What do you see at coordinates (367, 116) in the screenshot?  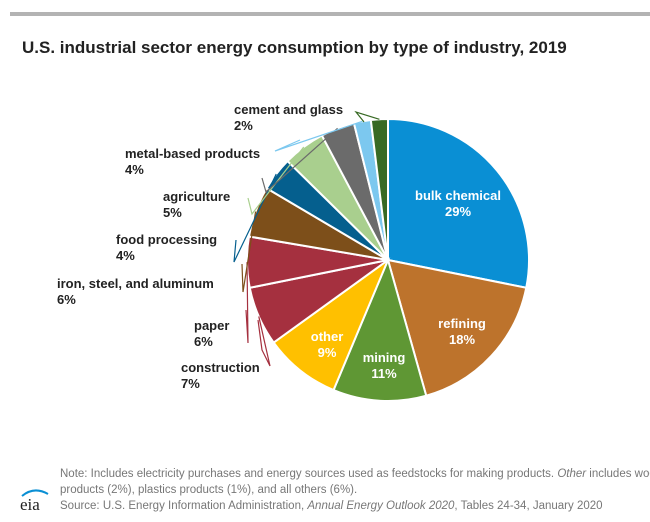 I see `leader-wood-products` at bounding box center [367, 116].